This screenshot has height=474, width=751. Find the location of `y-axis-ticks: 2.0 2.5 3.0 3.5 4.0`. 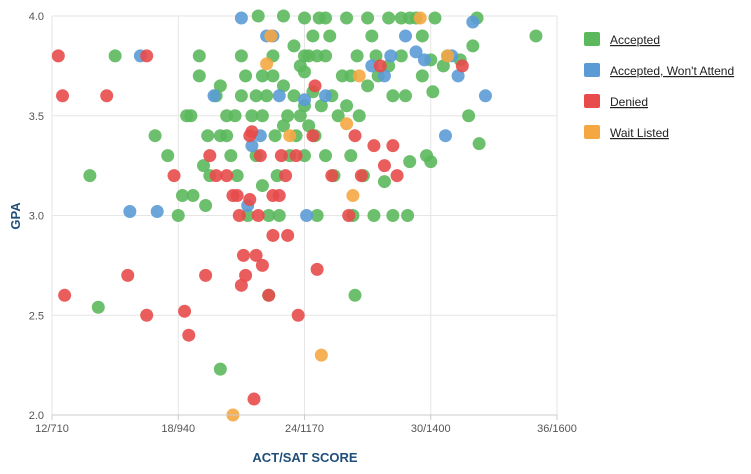

y-axis-ticks: 2.0 2.5 3.0 3.5 4.0 is located at coordinates (36, 216).